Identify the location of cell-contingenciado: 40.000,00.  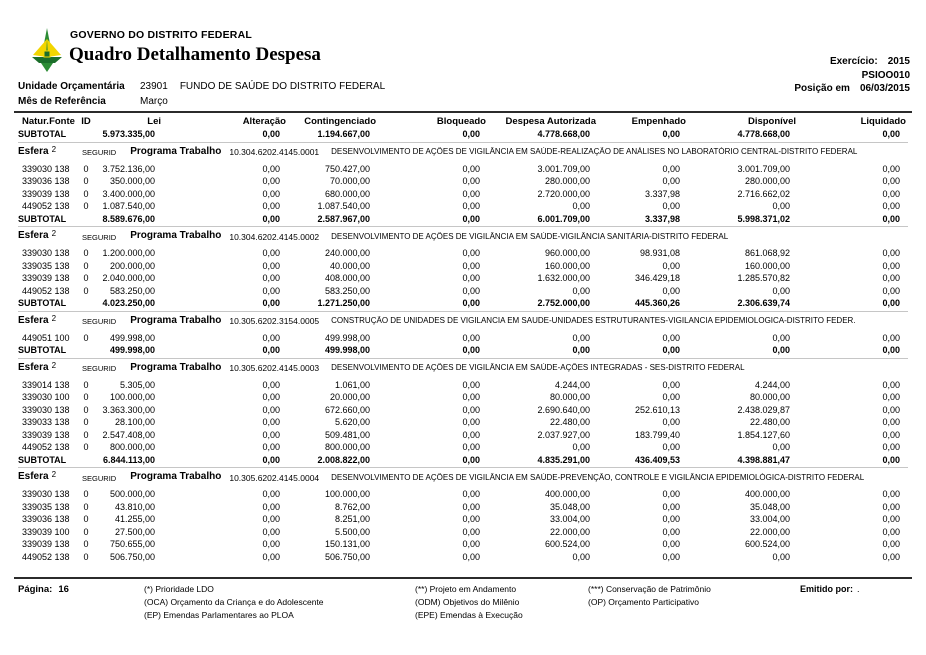
(349, 265).